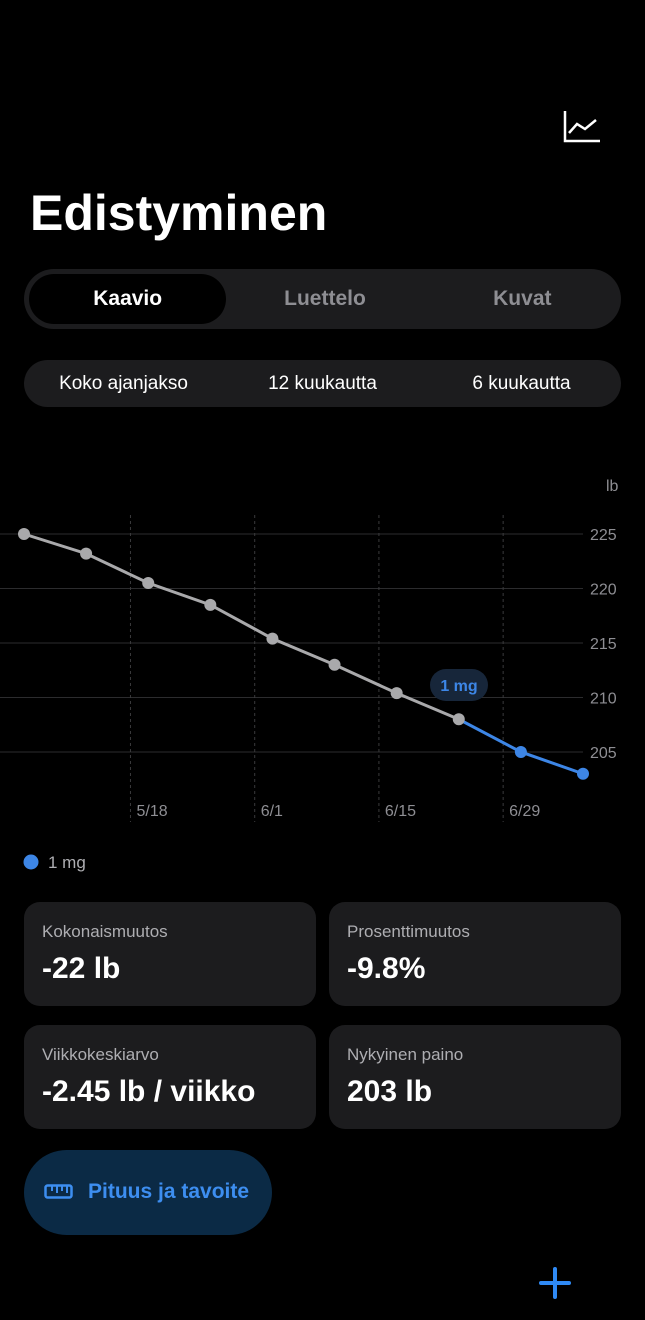 This screenshot has height=1320, width=645. Describe the element at coordinates (555, 1283) in the screenshot. I see `add-button` at that location.